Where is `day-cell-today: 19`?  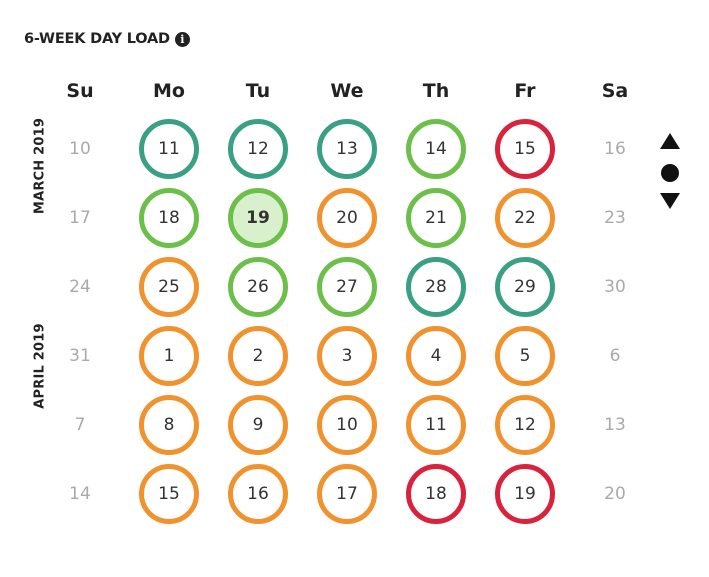 day-cell-today: 19 is located at coordinates (258, 218).